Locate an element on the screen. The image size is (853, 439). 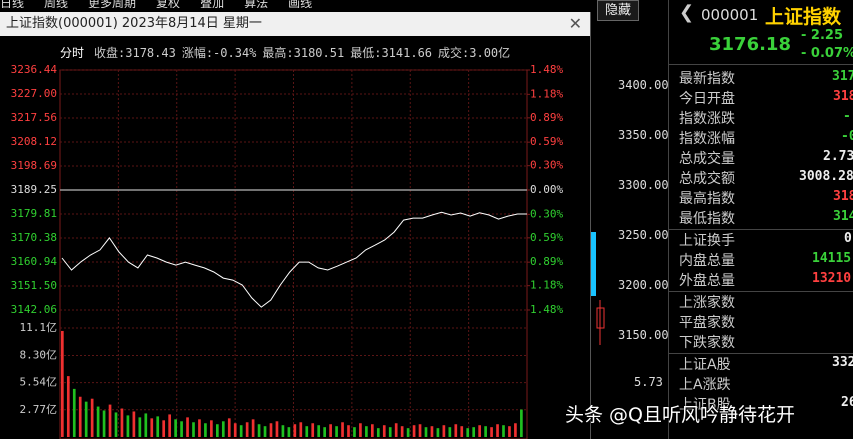
row-value: 14115 is located at coordinates (832, 258).